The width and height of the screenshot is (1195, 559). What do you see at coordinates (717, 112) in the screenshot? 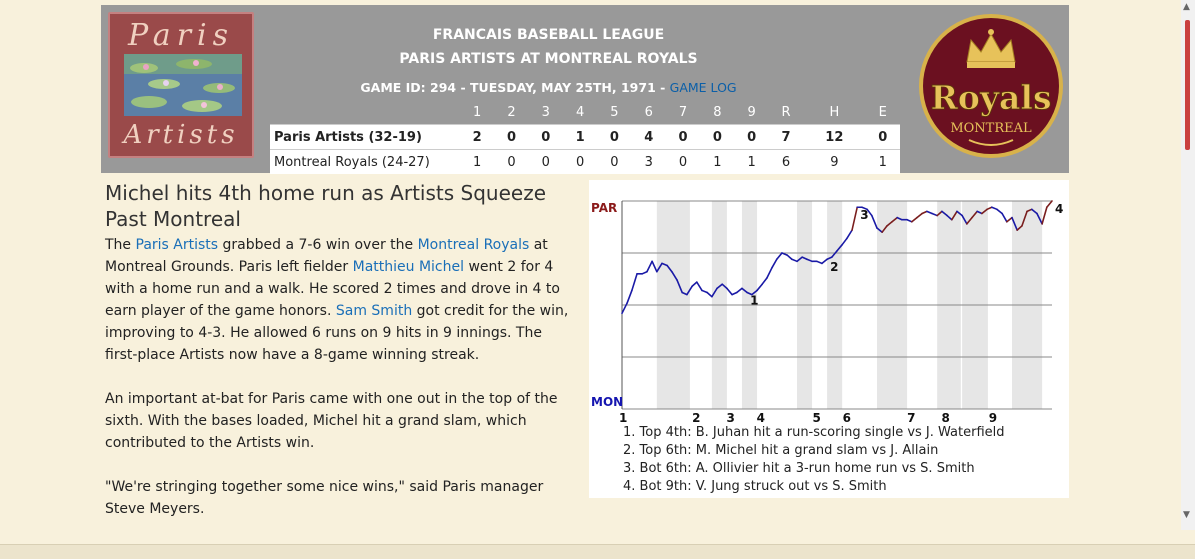
I see `linescore-column-header: 8` at bounding box center [717, 112].